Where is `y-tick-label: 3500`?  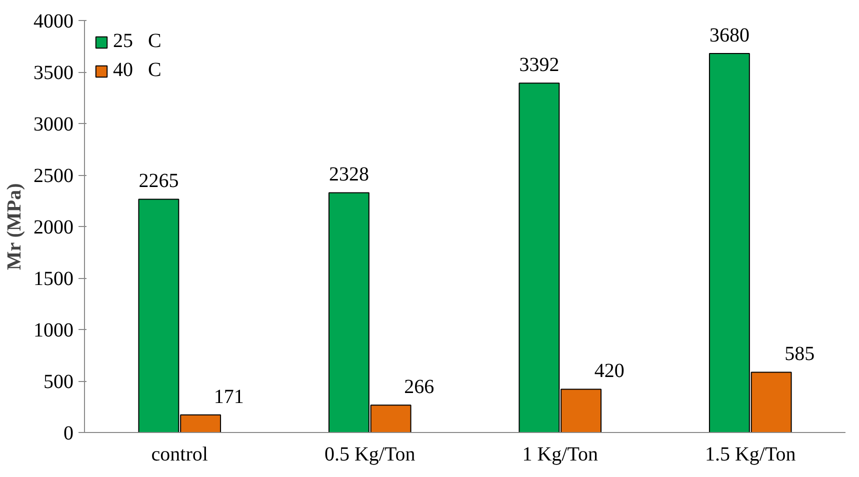 y-tick-label: 3500 is located at coordinates (54, 73).